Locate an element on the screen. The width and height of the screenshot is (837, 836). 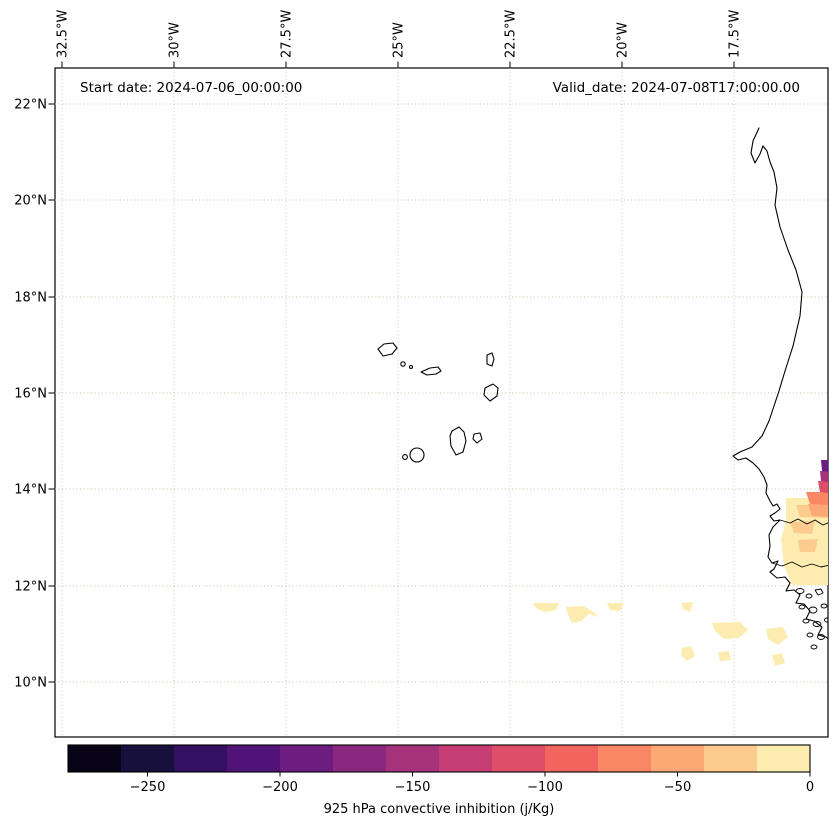
island-santa-luzia is located at coordinates (411, 367).